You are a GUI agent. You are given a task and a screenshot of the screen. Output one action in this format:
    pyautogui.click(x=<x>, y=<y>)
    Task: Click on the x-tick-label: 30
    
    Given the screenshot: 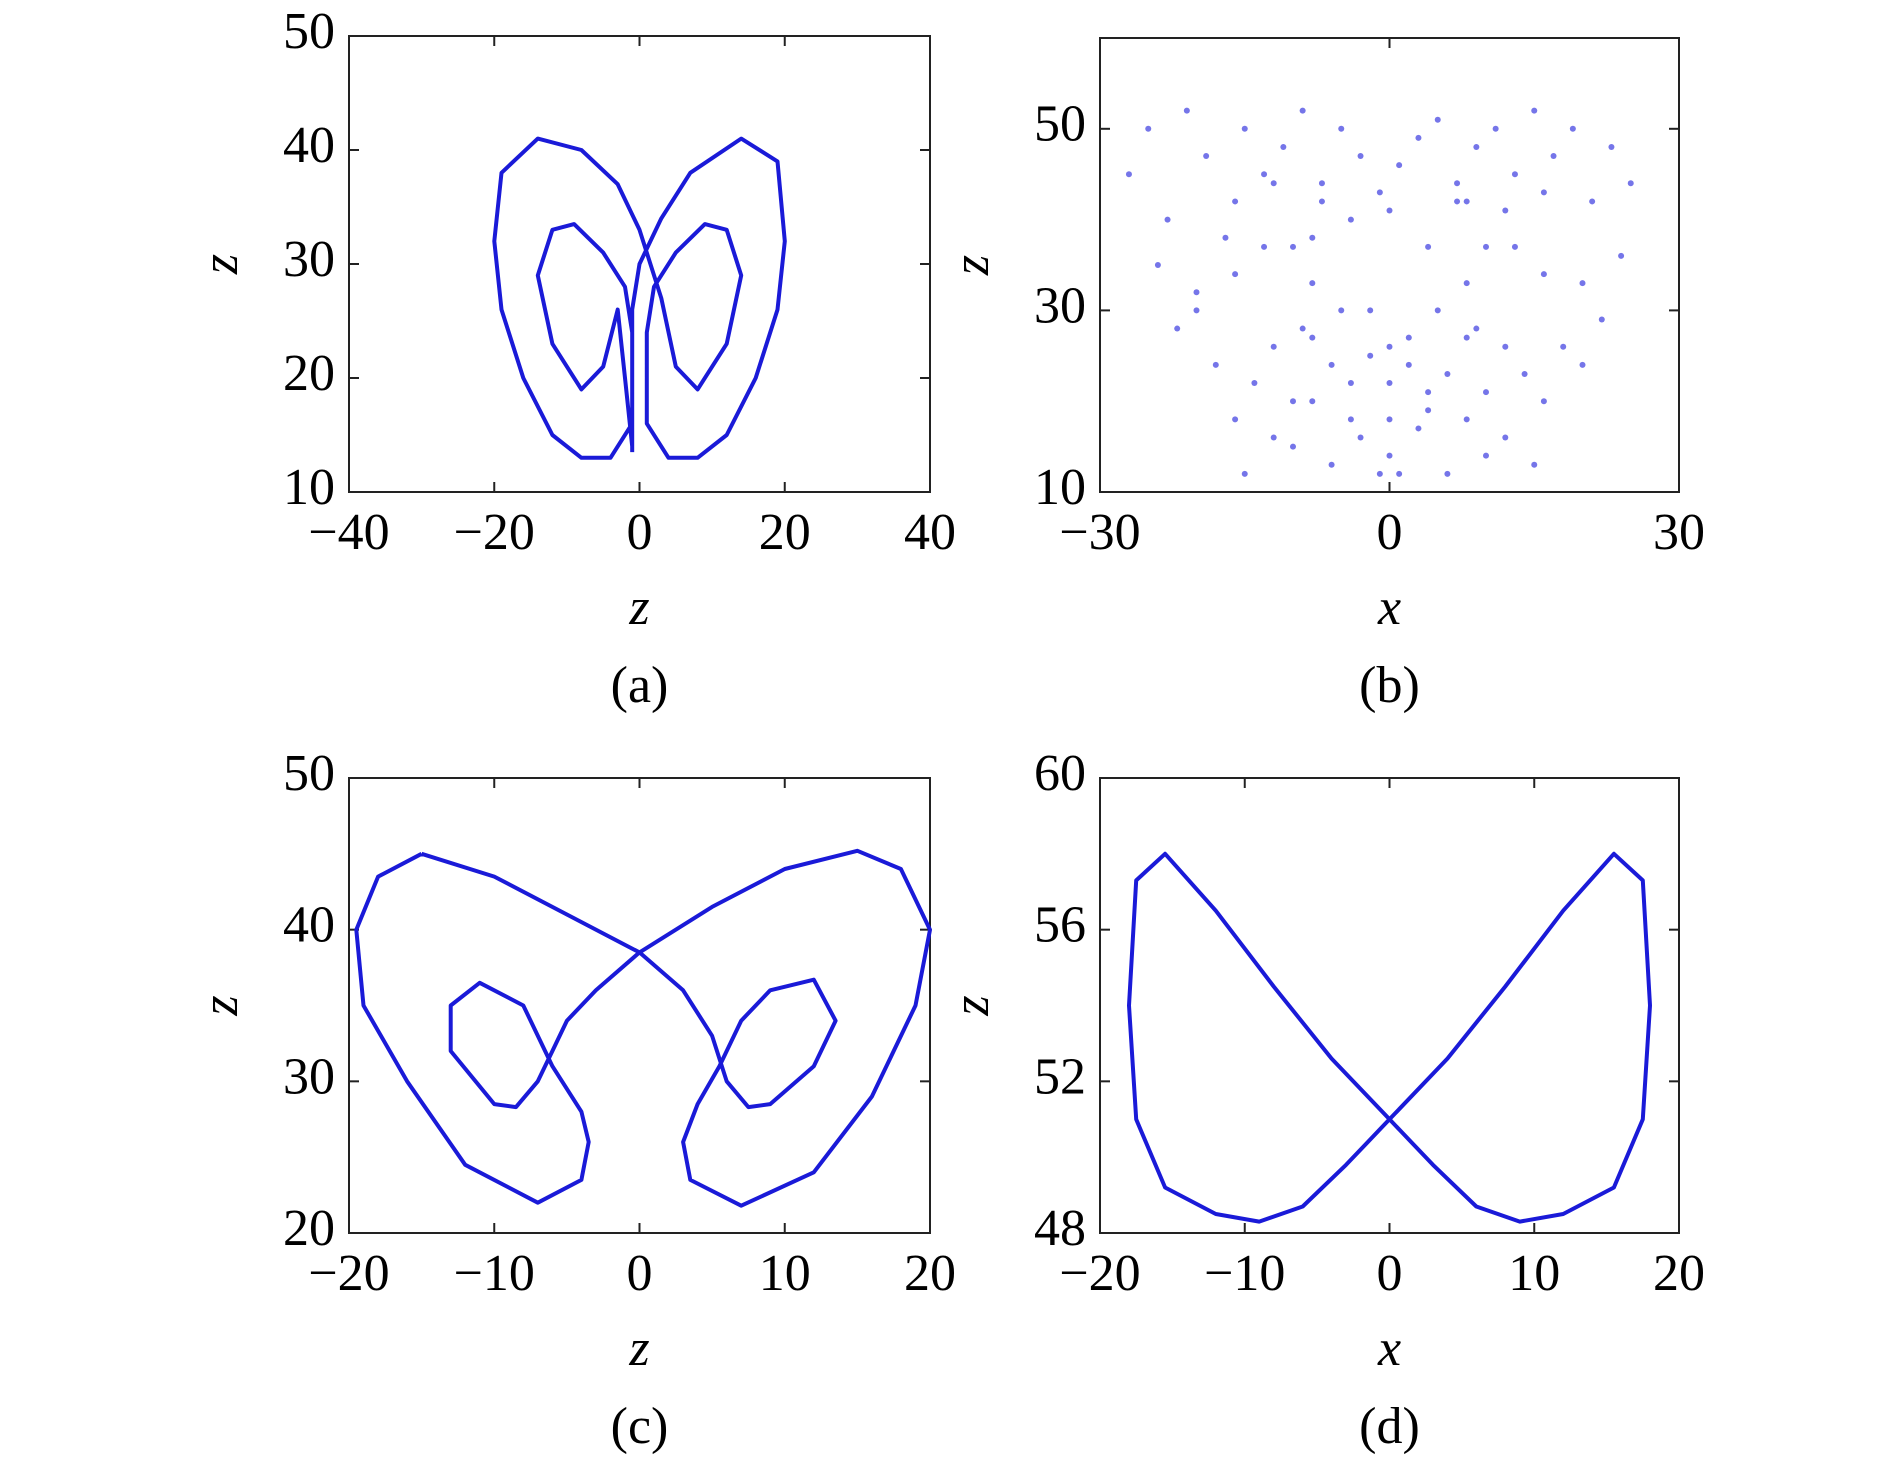 What is the action you would take?
    pyautogui.click(x=1679, y=532)
    